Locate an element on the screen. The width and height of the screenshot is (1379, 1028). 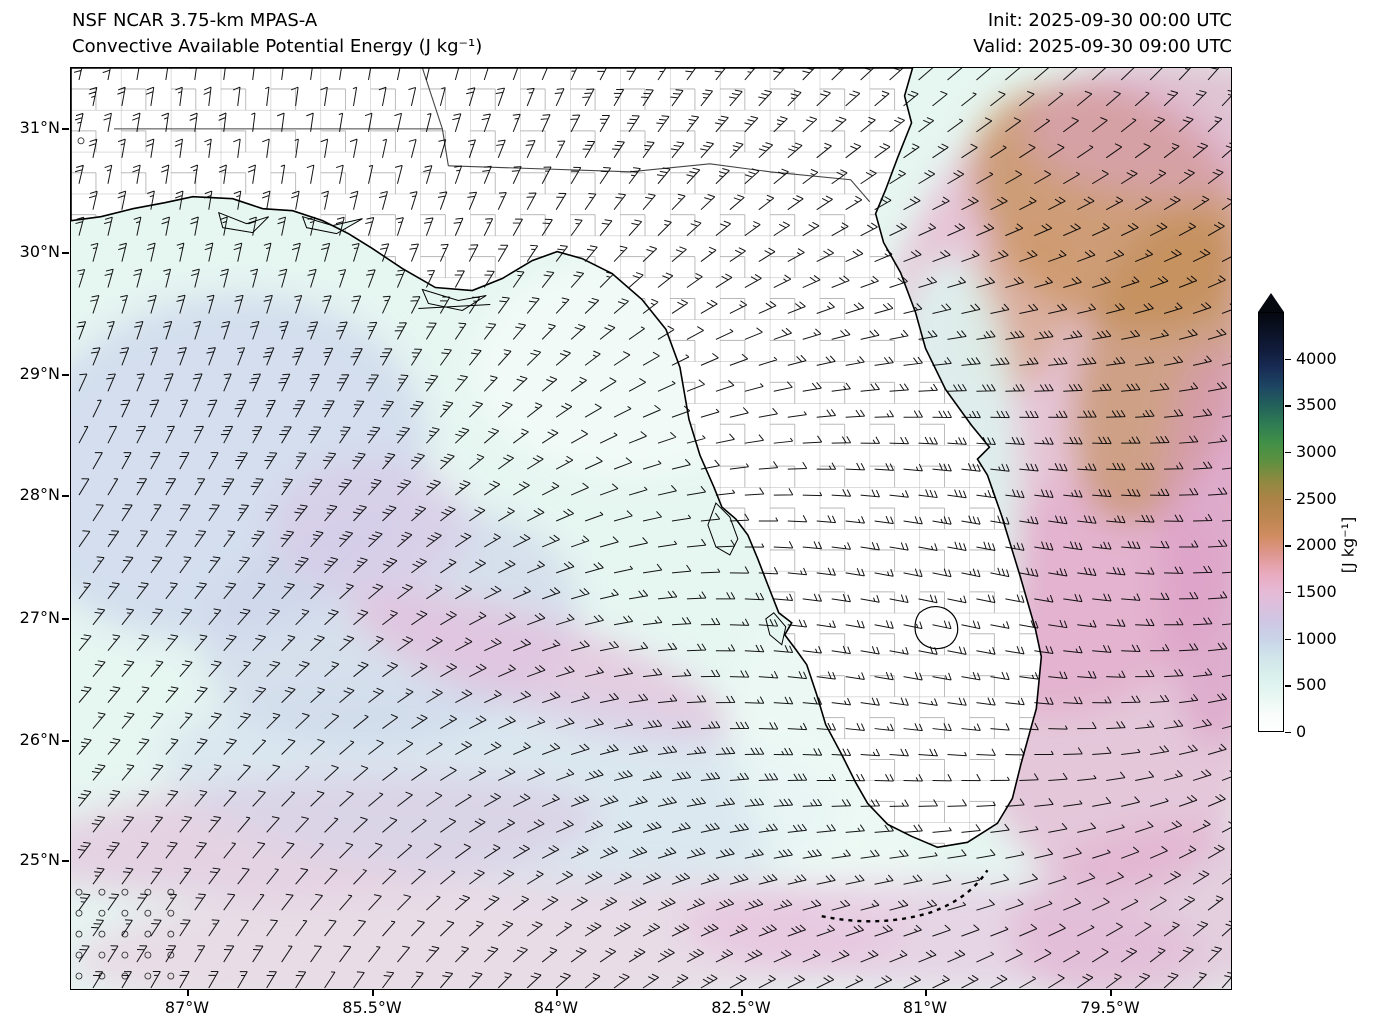
colorbar-tick-label: 0 is located at coordinates (1301, 731).